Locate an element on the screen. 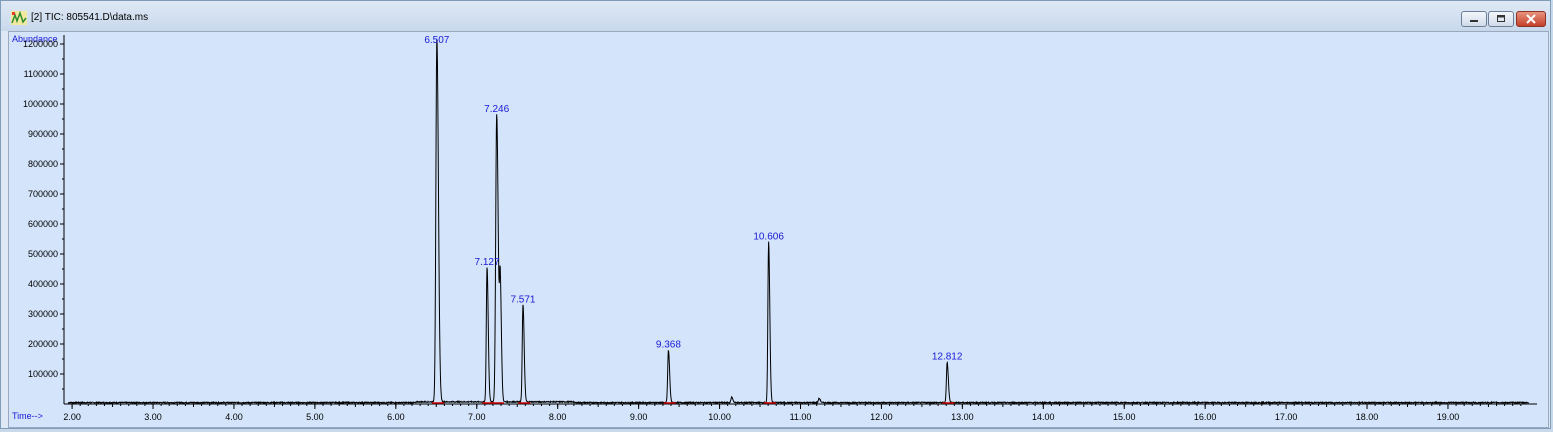 The height and width of the screenshot is (432, 1553). peak-label: 6.507 is located at coordinates (436, 40).